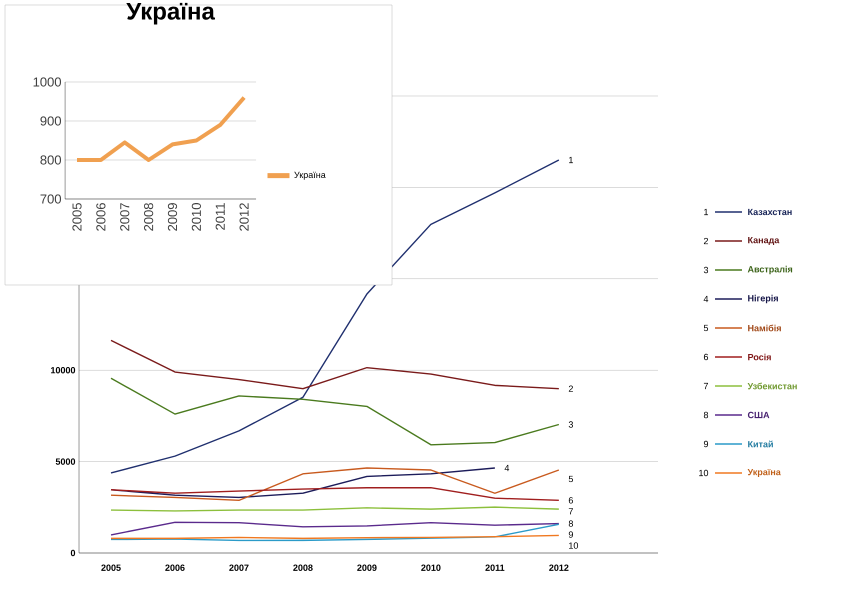 The height and width of the screenshot is (603, 849). Describe the element at coordinates (770, 212) in the screenshot. I see `legend-label: Казахстан` at that location.